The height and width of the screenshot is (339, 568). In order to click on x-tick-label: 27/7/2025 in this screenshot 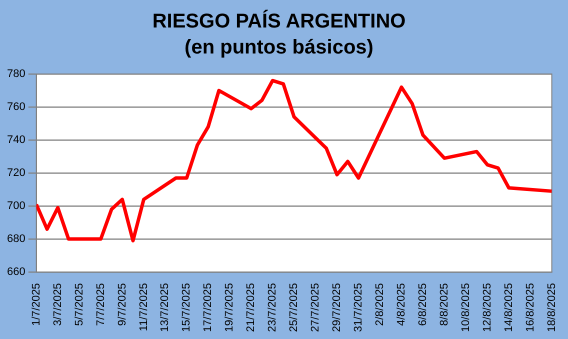, I will do `click(316, 307)`.